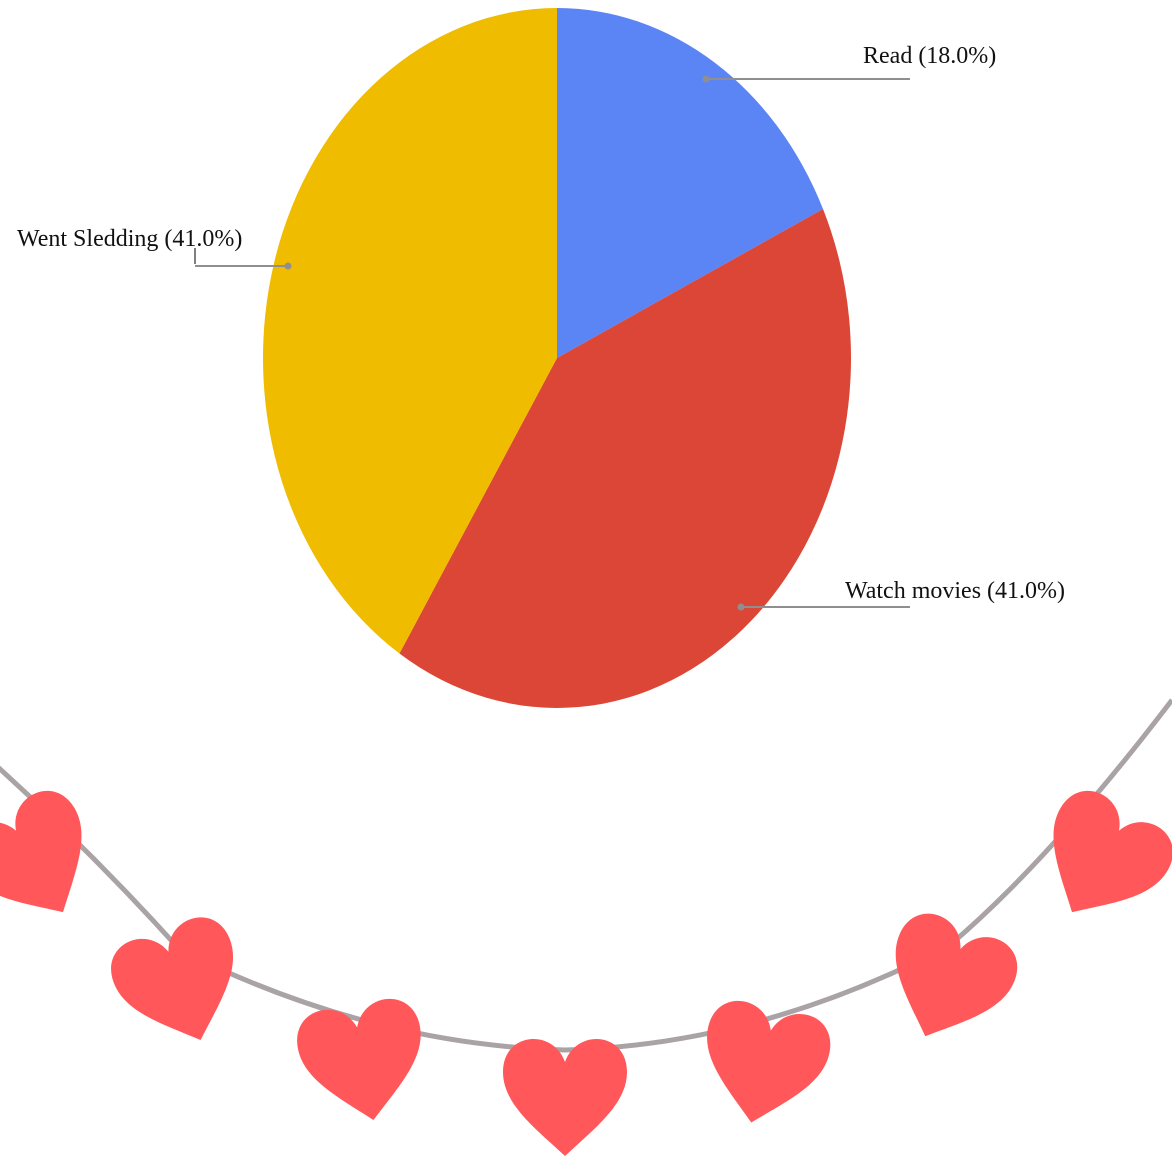  Describe the element at coordinates (929, 56) in the screenshot. I see `slice-label-read: Read (18.0%)` at that location.